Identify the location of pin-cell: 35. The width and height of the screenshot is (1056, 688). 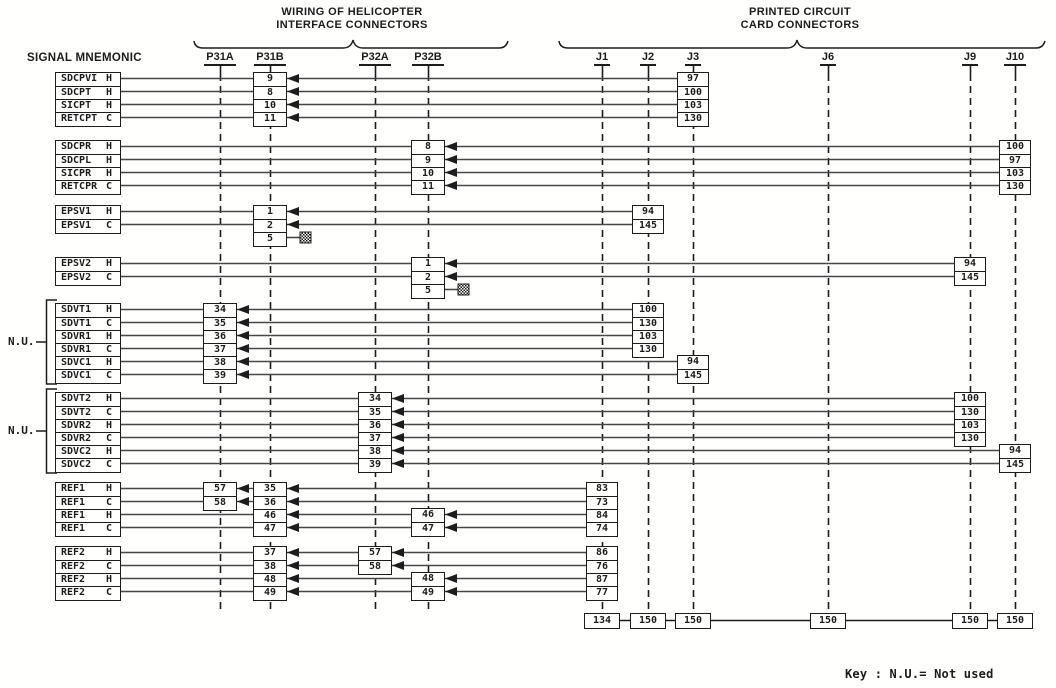
(270, 488).